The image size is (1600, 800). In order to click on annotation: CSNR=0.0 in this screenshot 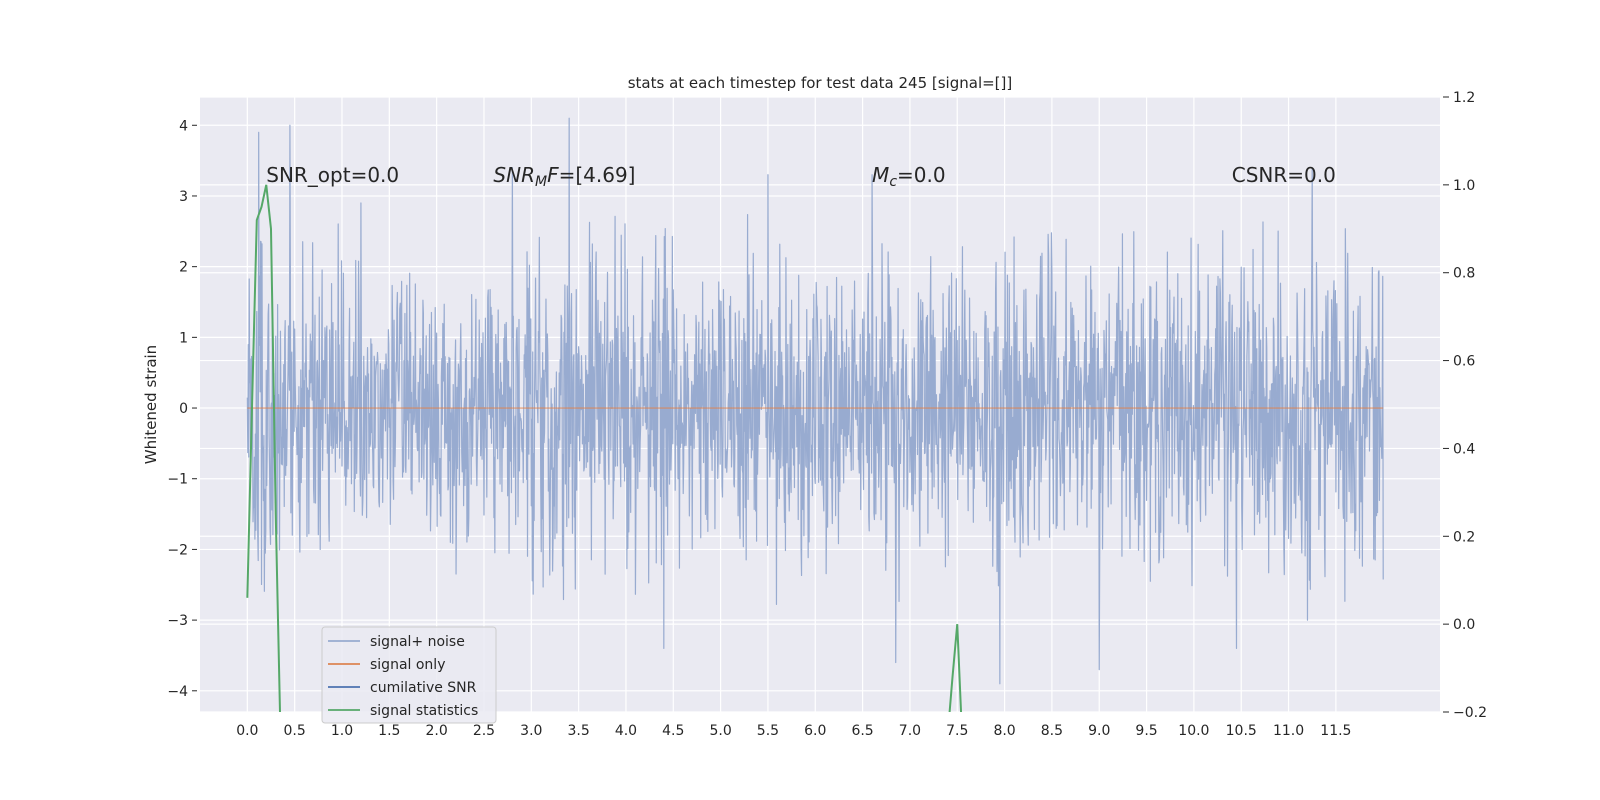, I will do `click(1284, 175)`.